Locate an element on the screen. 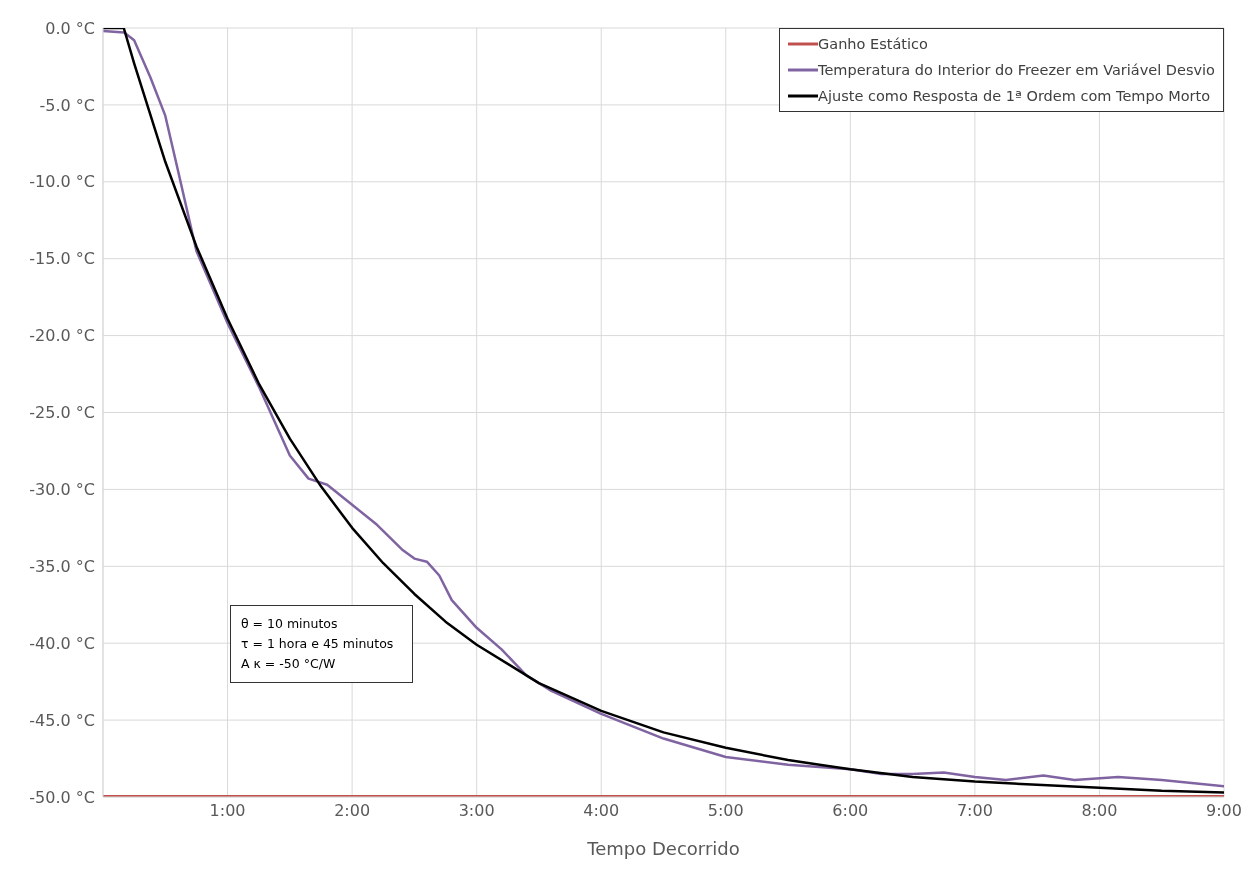  y-tick-label: -15.0 °C is located at coordinates (62, 259).